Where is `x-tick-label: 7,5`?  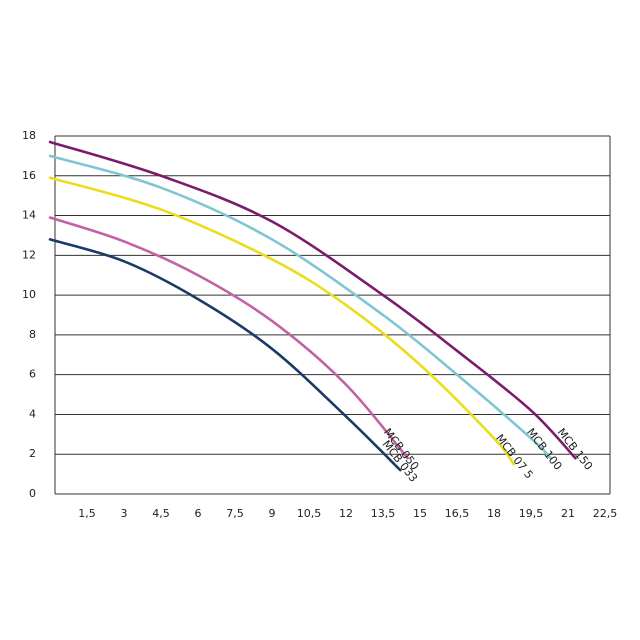
x-tick-label: 7,5 is located at coordinates (235, 513).